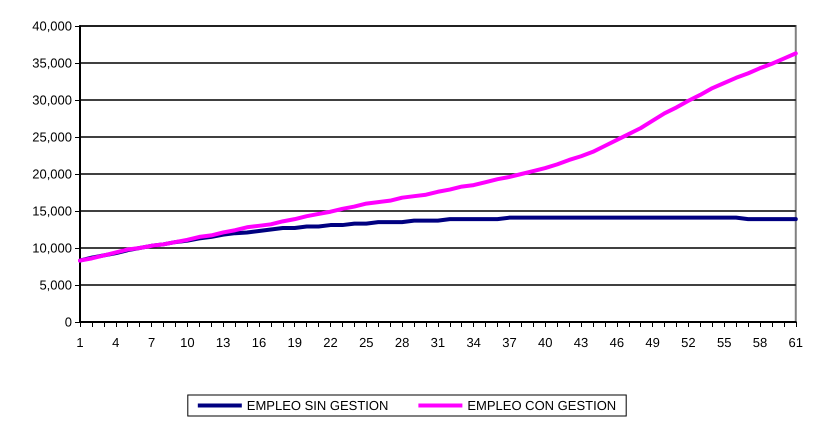 The height and width of the screenshot is (426, 814). What do you see at coordinates (402, 342) in the screenshot?
I see `x-tick-label: 28` at bounding box center [402, 342].